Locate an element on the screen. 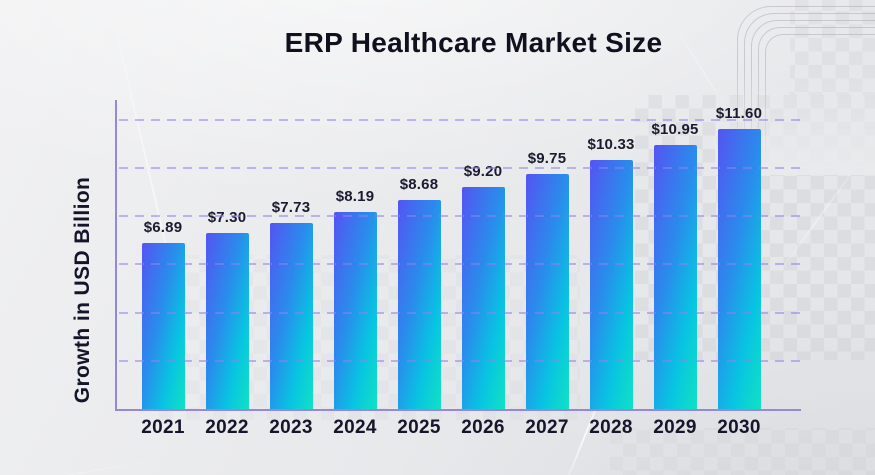 Image resolution: width=875 pixels, height=475 pixels. x-tick-2028: 2028 is located at coordinates (611, 427).